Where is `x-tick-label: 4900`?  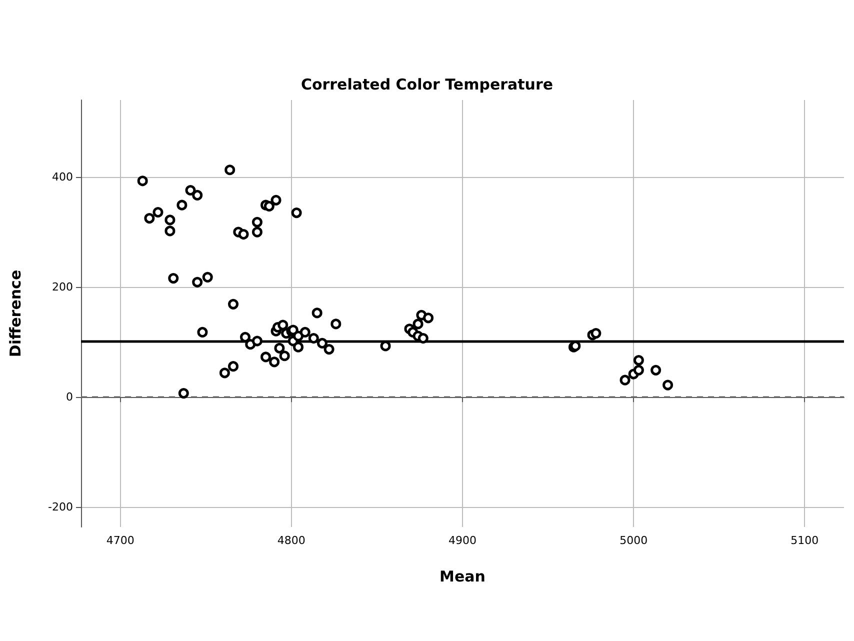 x-tick-label: 4900 is located at coordinates (462, 540).